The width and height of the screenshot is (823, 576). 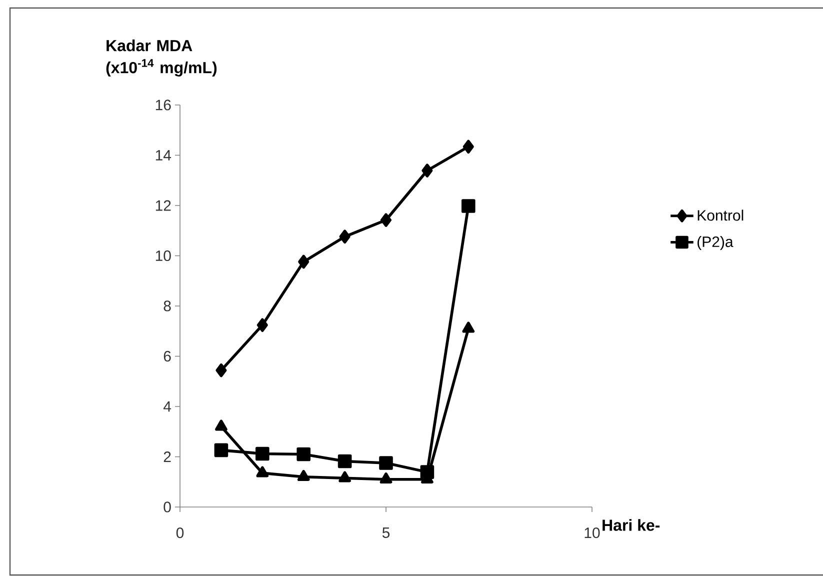 I want to click on x-tick-label: 5, so click(x=386, y=533).